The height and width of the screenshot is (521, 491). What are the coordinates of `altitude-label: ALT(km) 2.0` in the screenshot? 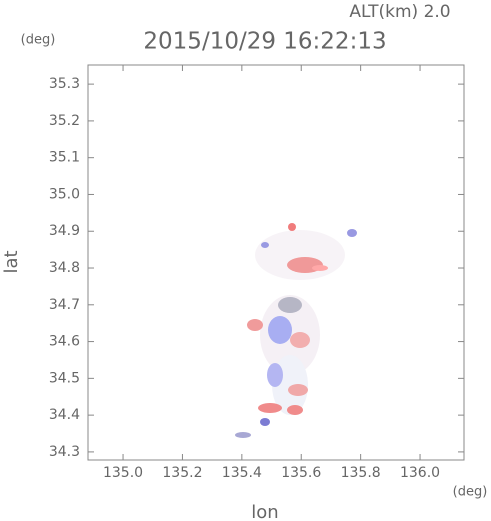 It's located at (399, 12).